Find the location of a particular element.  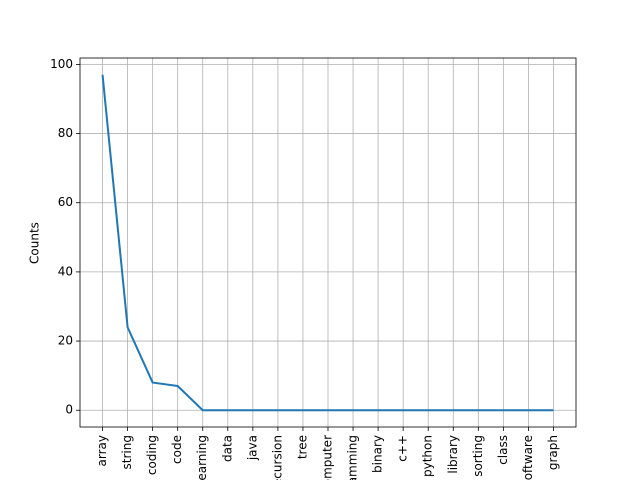

x-tick-label: string is located at coordinates (127, 452).